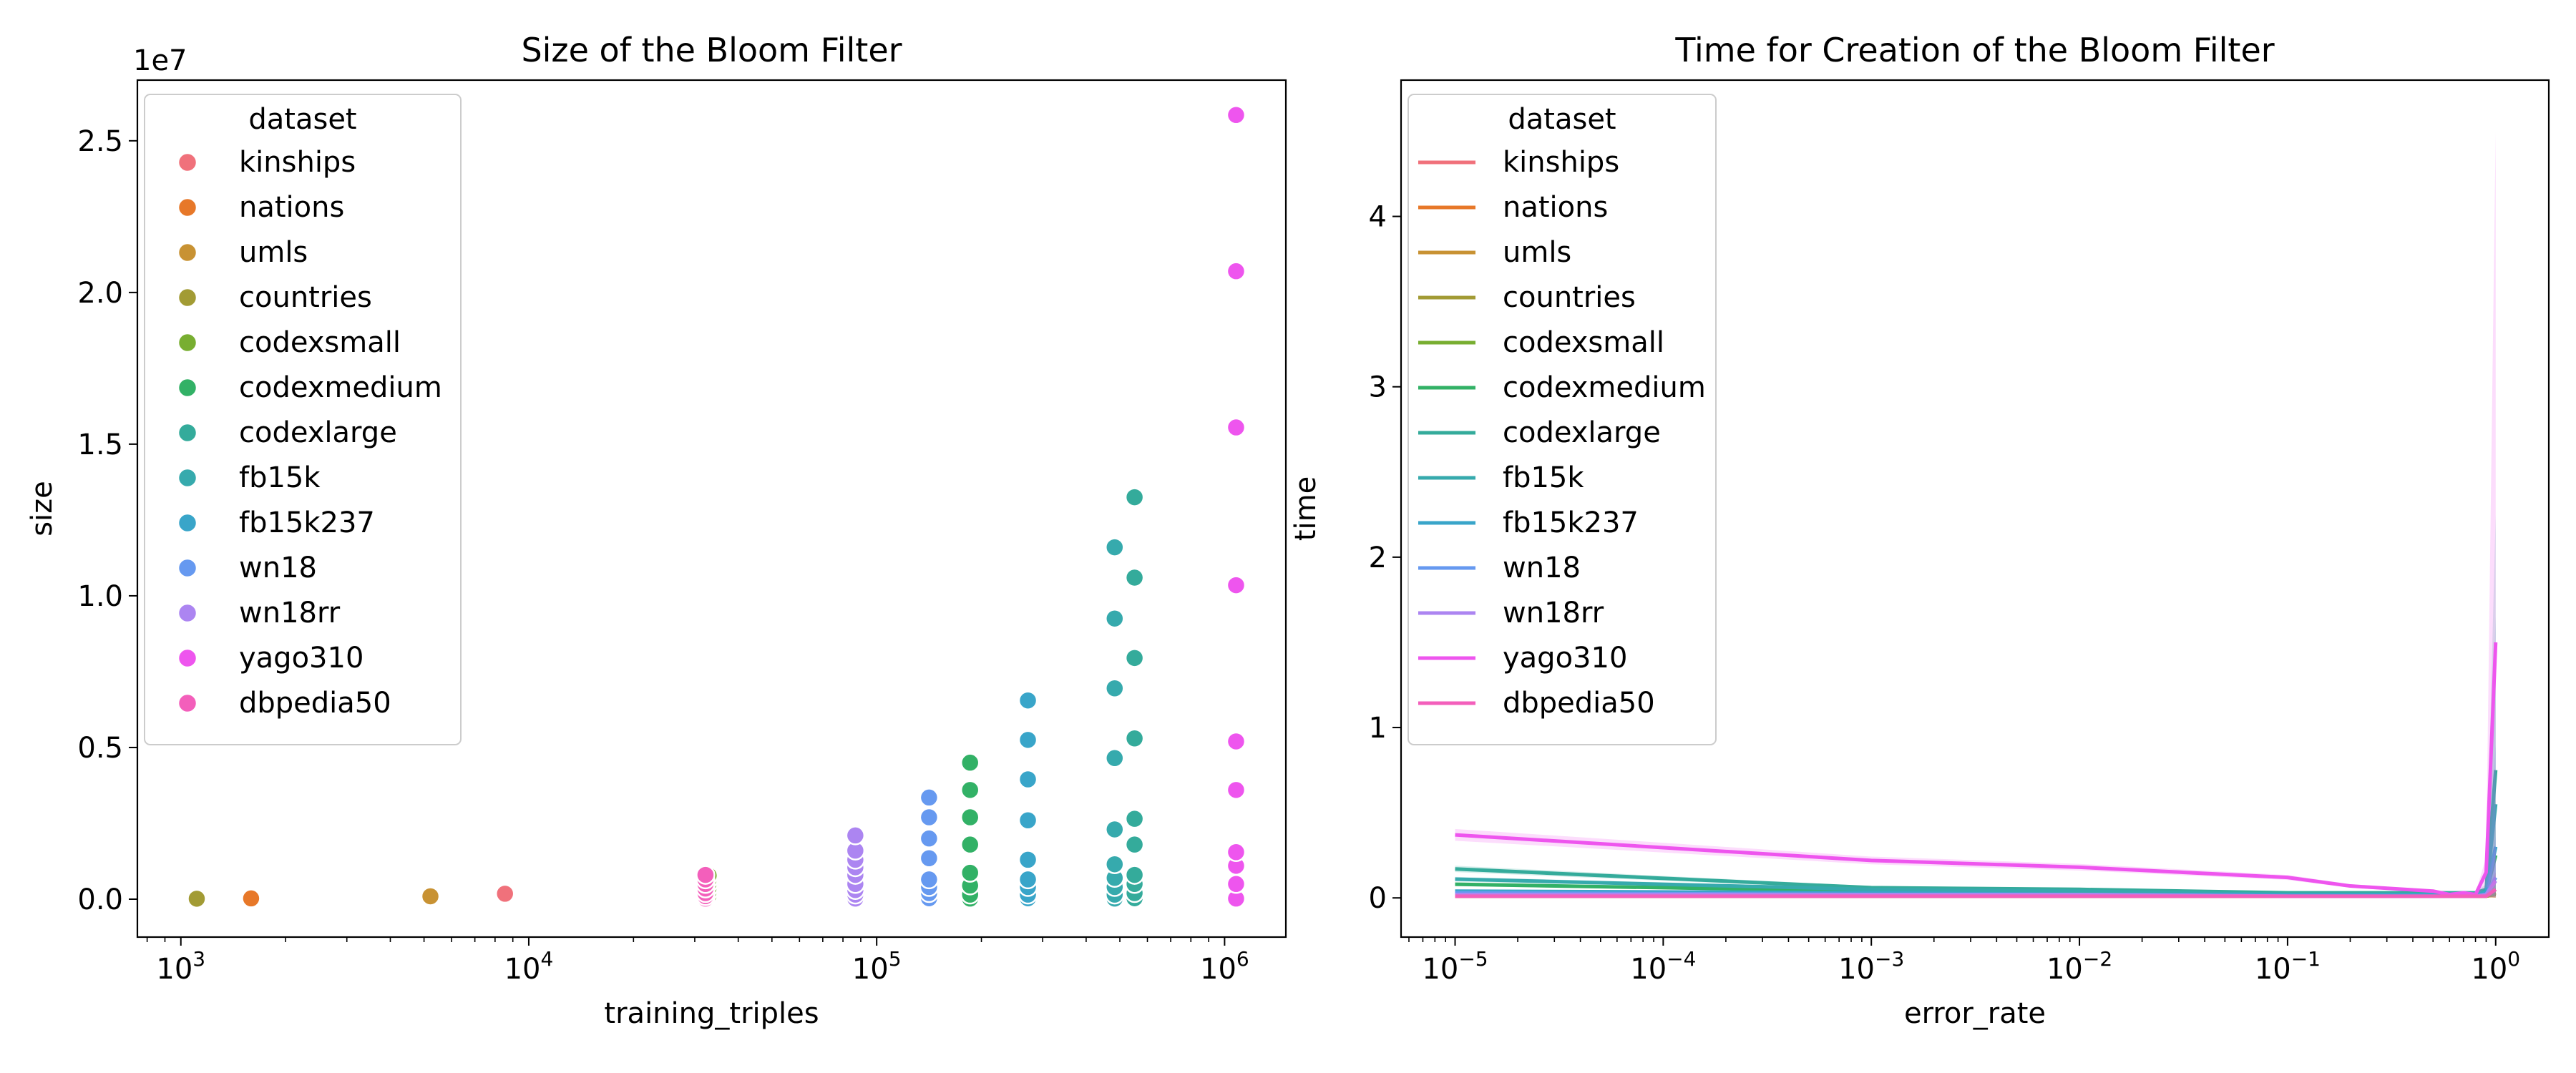 The width and height of the screenshot is (2576, 1073). I want to click on series-wn18rr, so click(855, 866).